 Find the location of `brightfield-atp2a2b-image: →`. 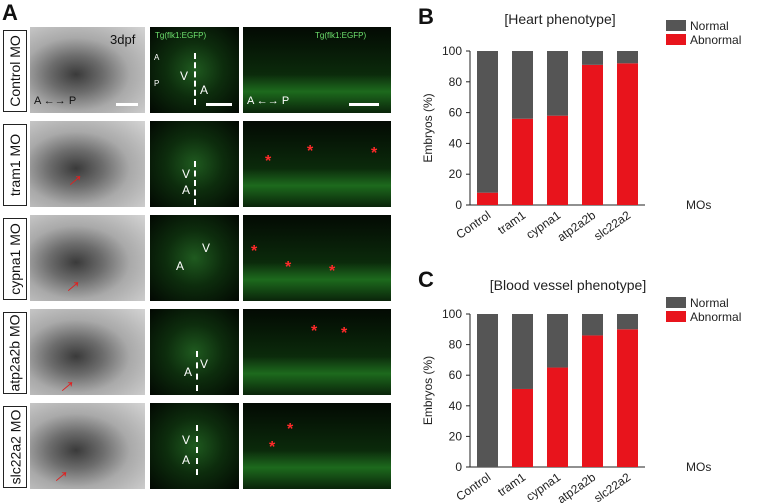

brightfield-atp2a2b-image: → is located at coordinates (87, 352).